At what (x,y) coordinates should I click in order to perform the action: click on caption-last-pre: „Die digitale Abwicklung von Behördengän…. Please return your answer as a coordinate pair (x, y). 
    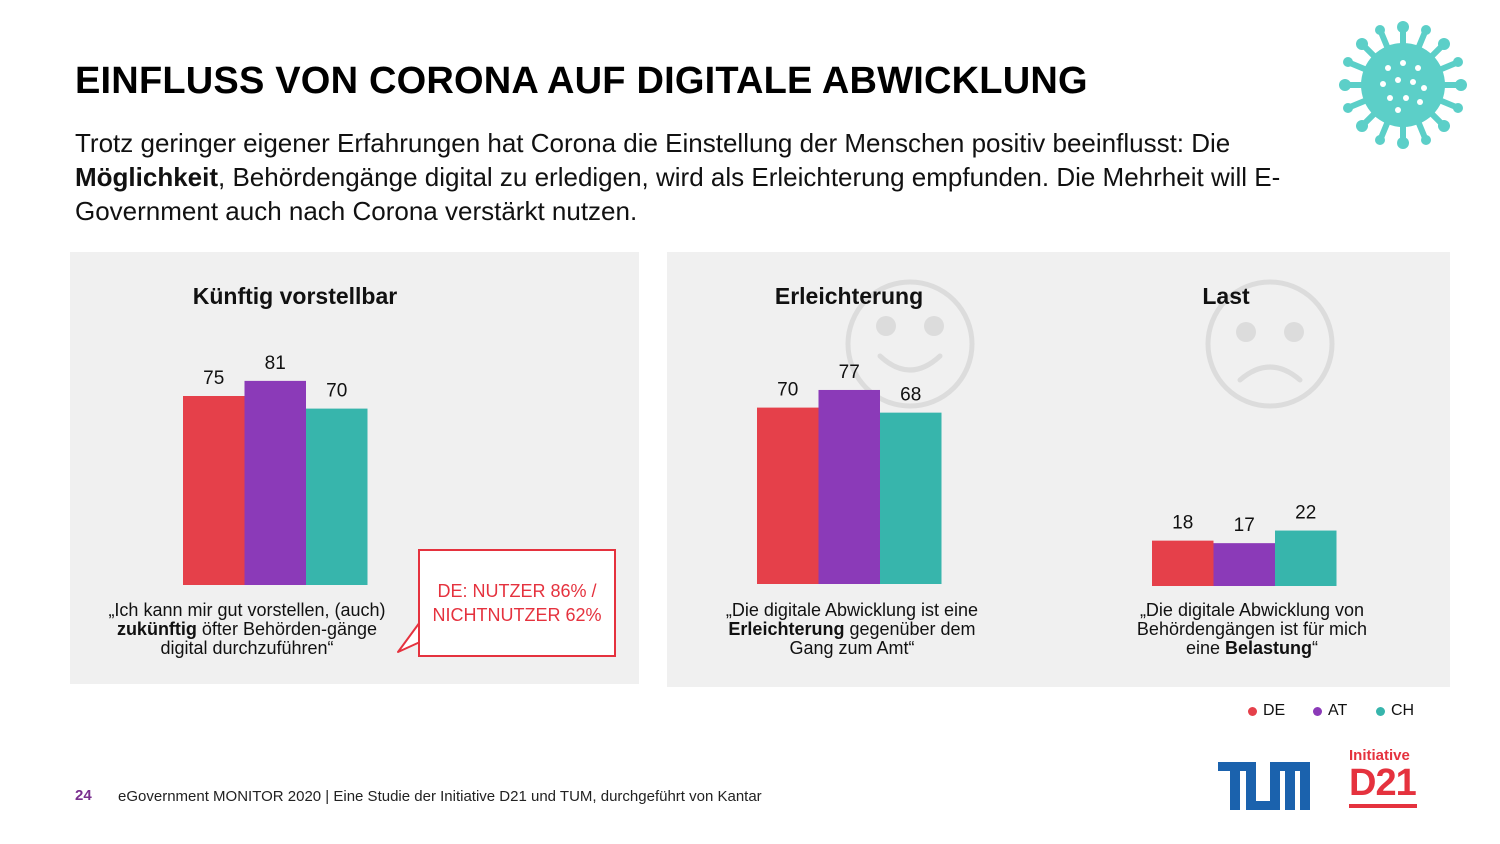
    Looking at the image, I should click on (1252, 629).